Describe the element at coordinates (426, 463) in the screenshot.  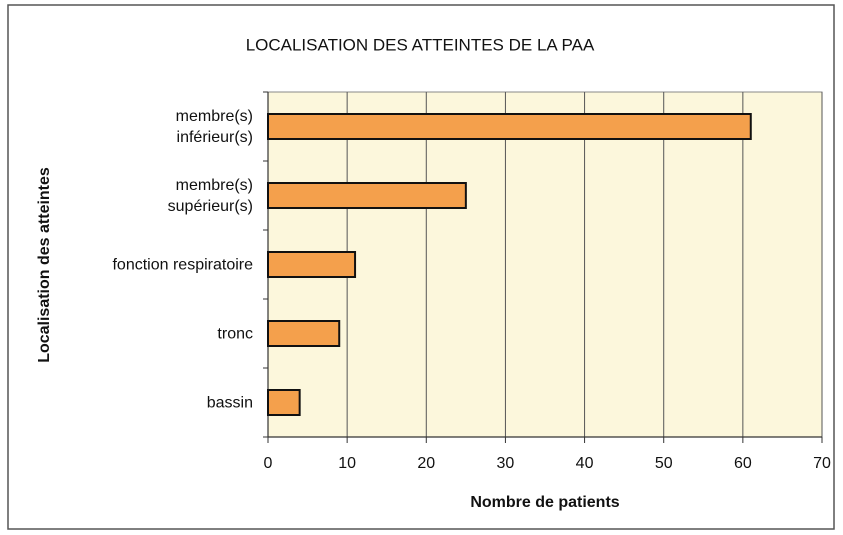
I see `x-tick-label: 20` at that location.